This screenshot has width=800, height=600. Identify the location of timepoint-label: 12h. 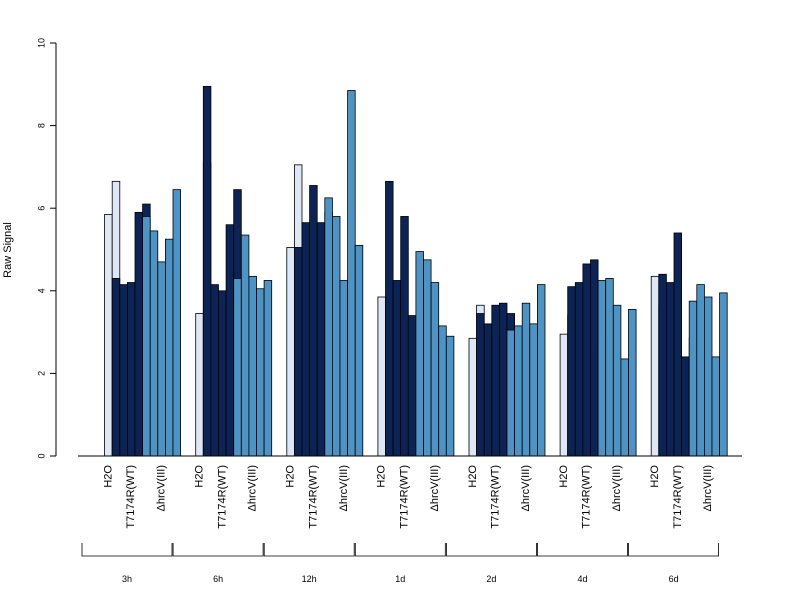
(309, 579).